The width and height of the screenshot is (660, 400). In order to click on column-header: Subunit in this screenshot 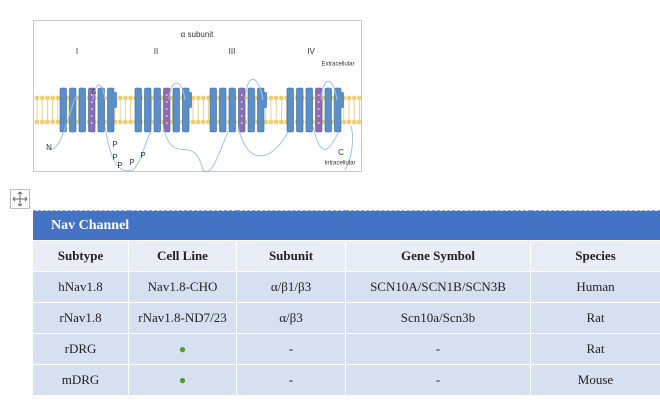, I will do `click(291, 256)`.